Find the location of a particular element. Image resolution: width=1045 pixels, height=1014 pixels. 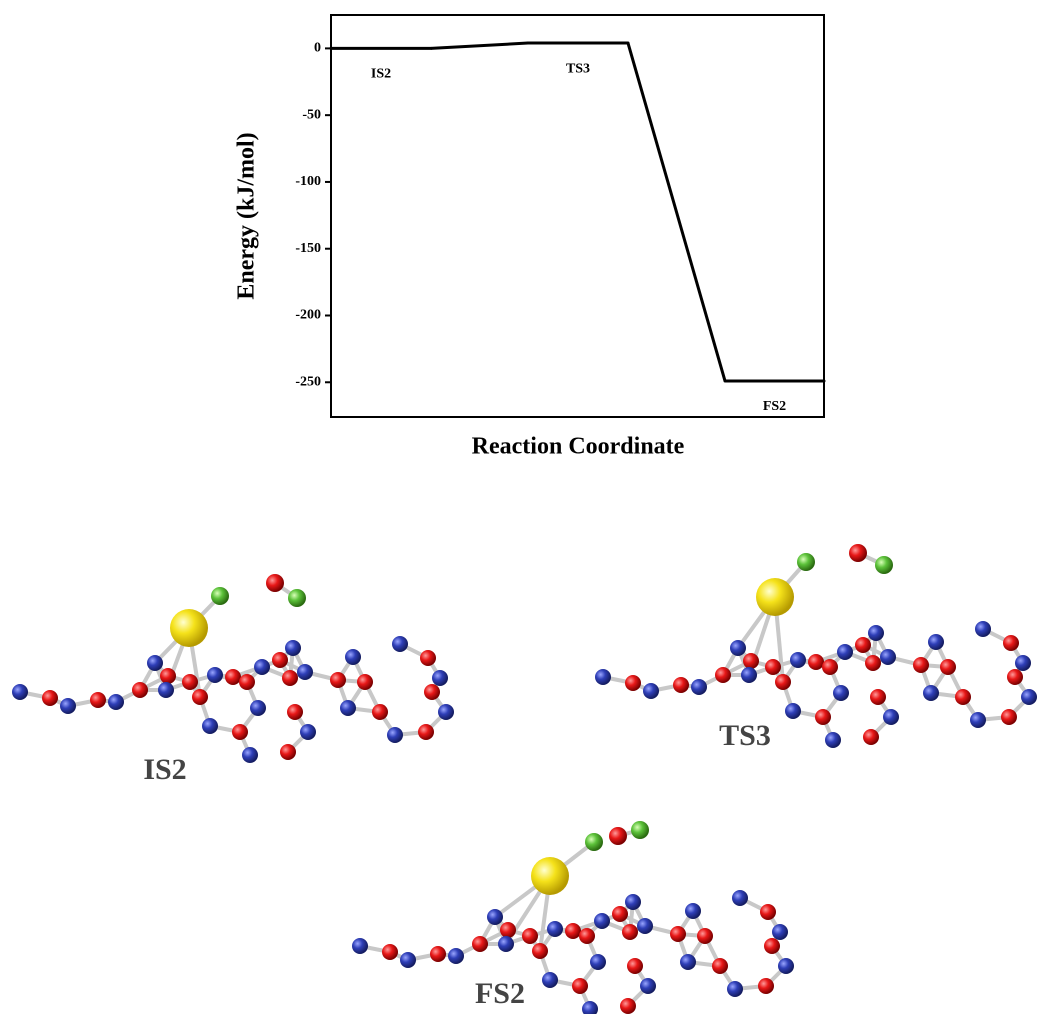

y-tick-label: 0 is located at coordinates (317, 48).